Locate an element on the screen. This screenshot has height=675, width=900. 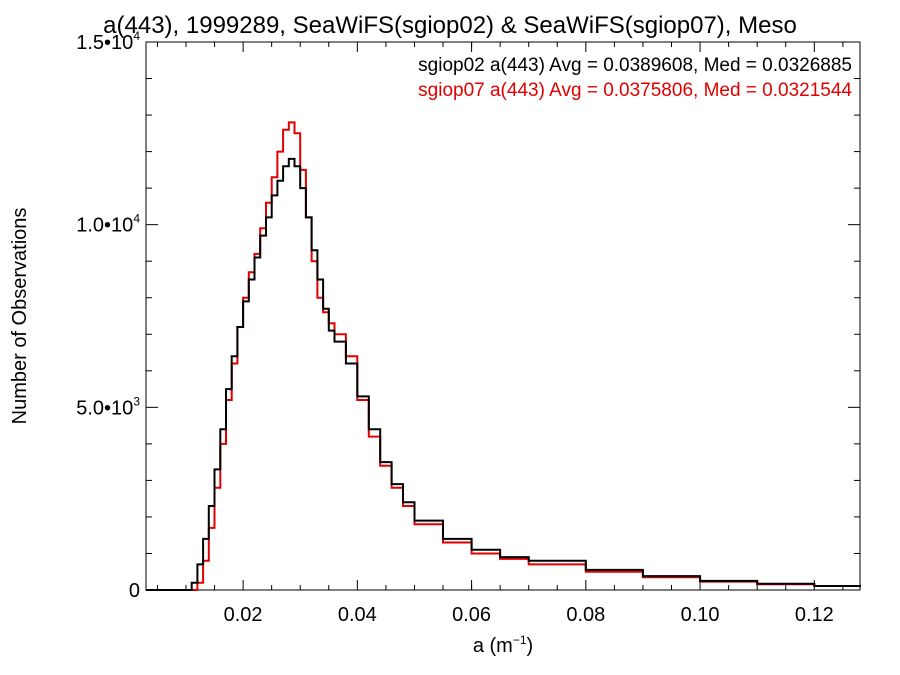
x-axis-label: a (m−1) is located at coordinates (503, 645).